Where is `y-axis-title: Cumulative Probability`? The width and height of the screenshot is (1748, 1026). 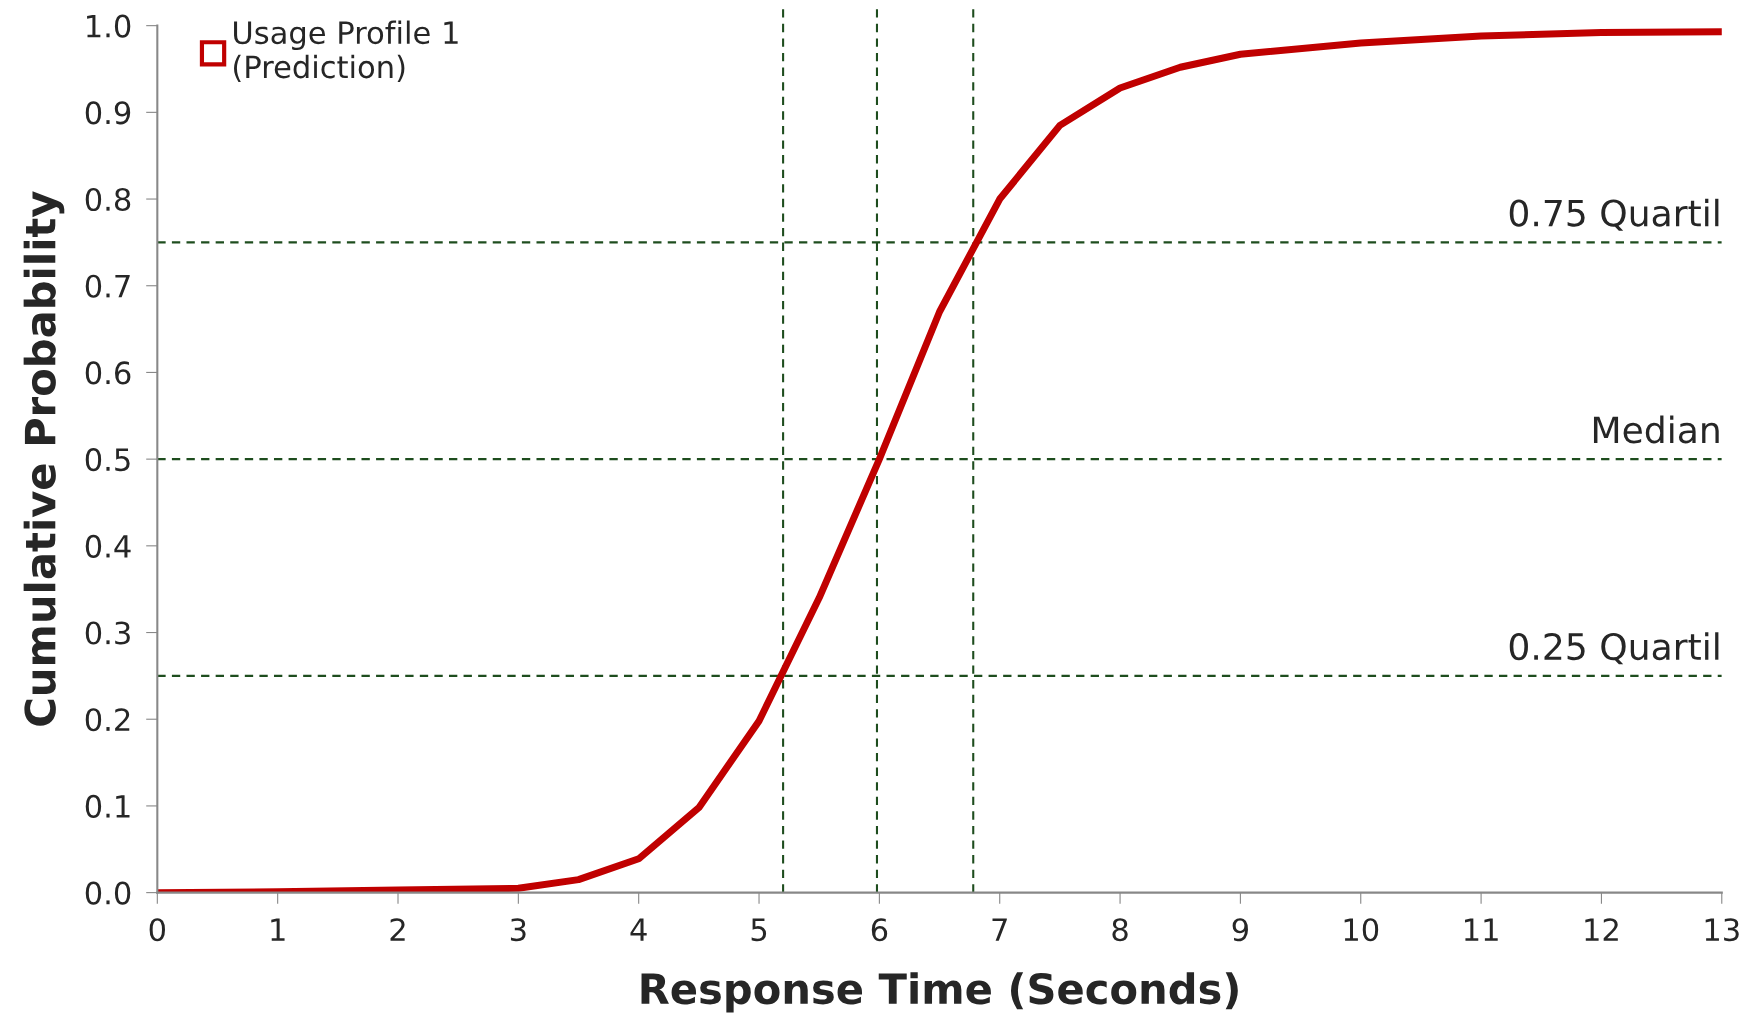
y-axis-title: Cumulative Probability is located at coordinates (44, 458).